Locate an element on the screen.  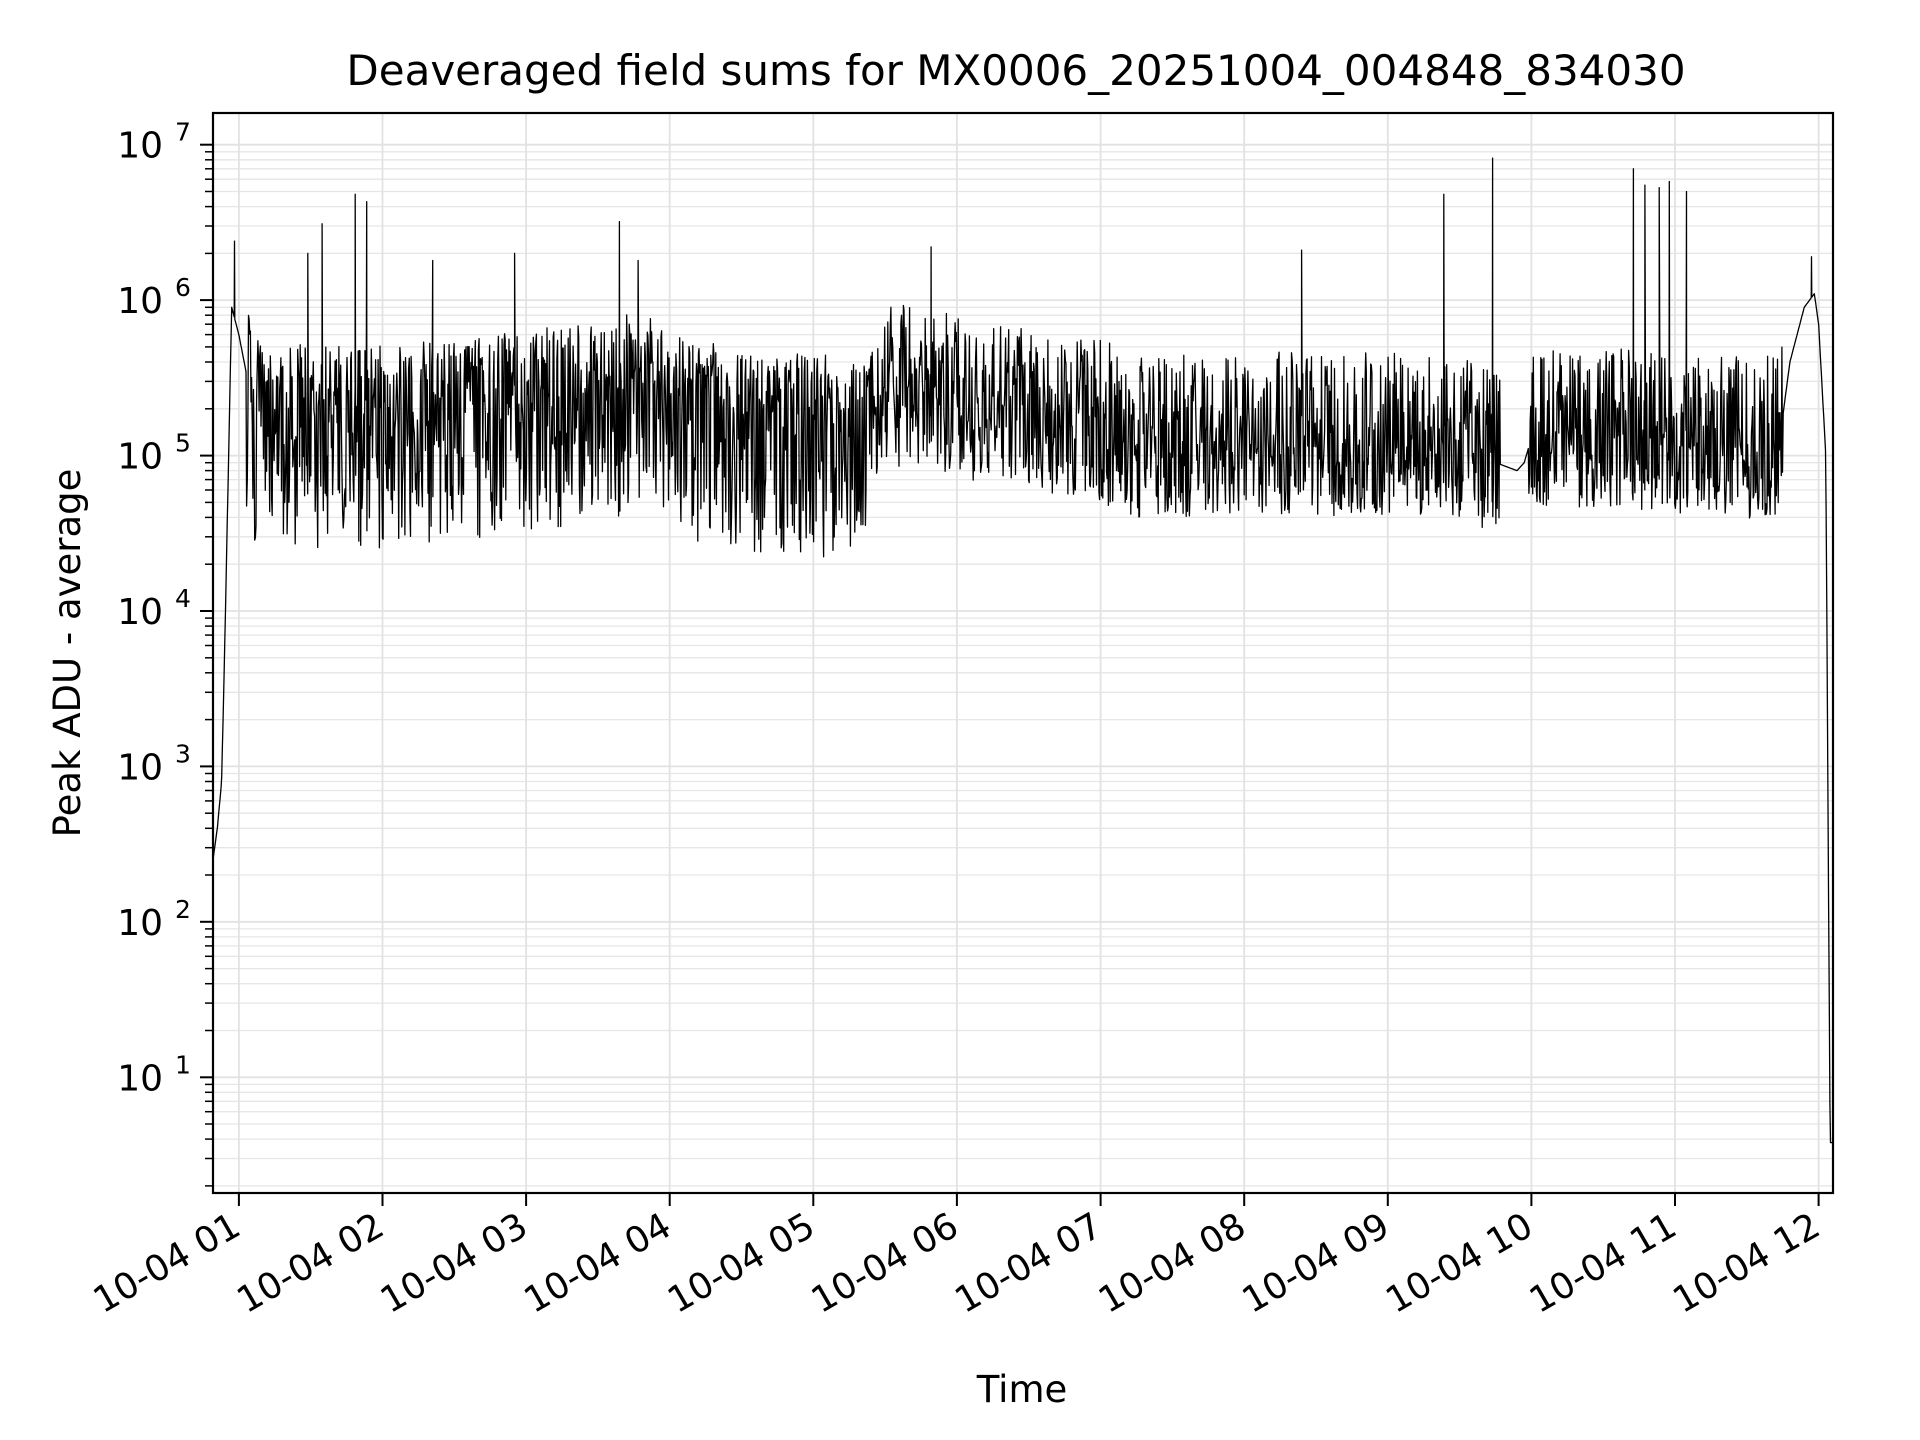
y-tick-exponent: 2 is located at coordinates (183, 909).